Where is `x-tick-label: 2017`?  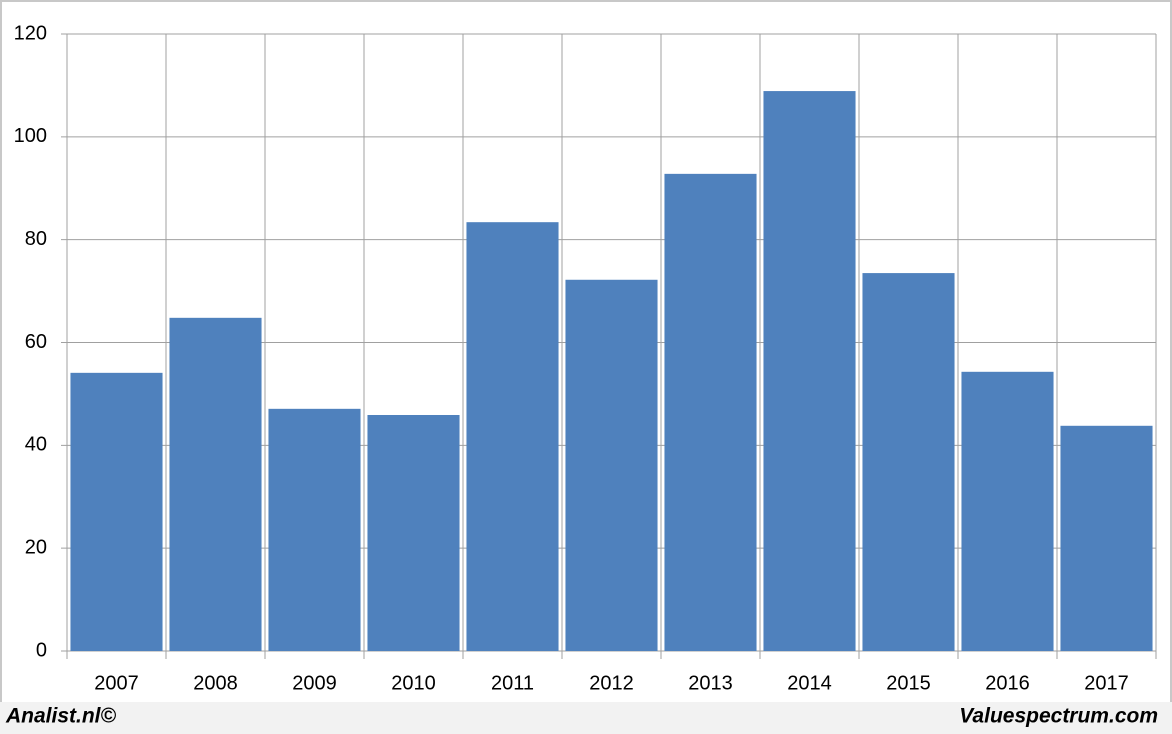 x-tick-label: 2017 is located at coordinates (1106, 683).